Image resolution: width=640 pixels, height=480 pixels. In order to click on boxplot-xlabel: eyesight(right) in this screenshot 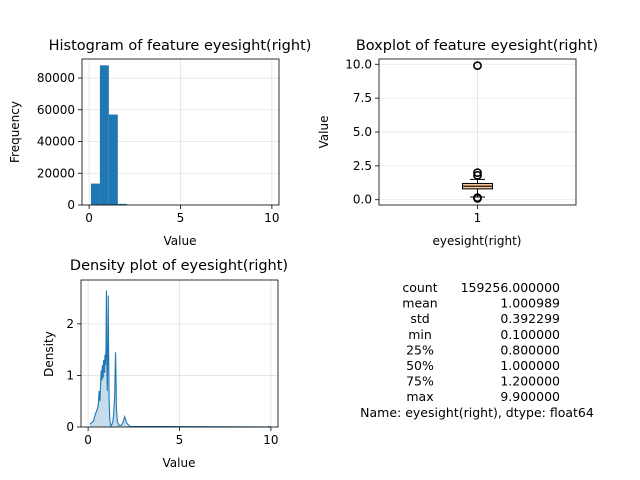, I will do `click(477, 241)`.